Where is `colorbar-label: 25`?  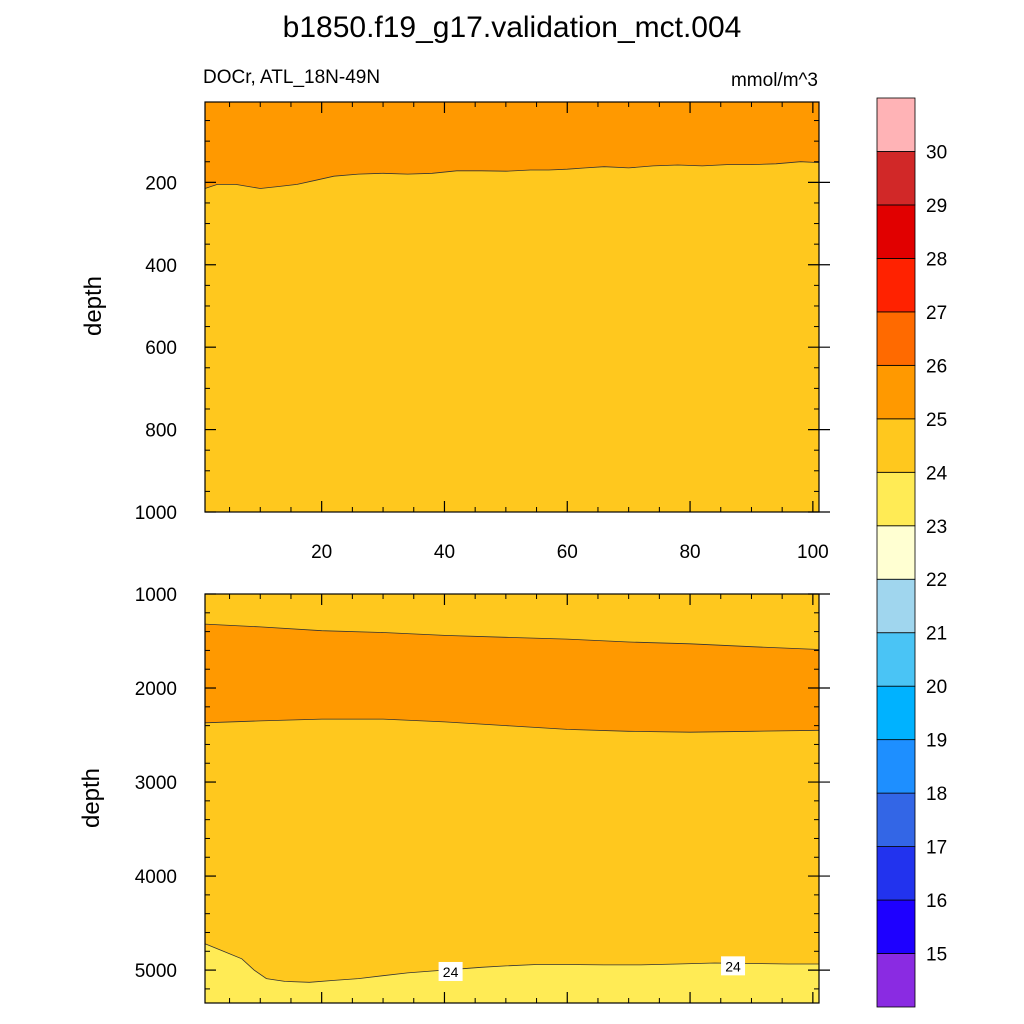 colorbar-label: 25 is located at coordinates (936, 420).